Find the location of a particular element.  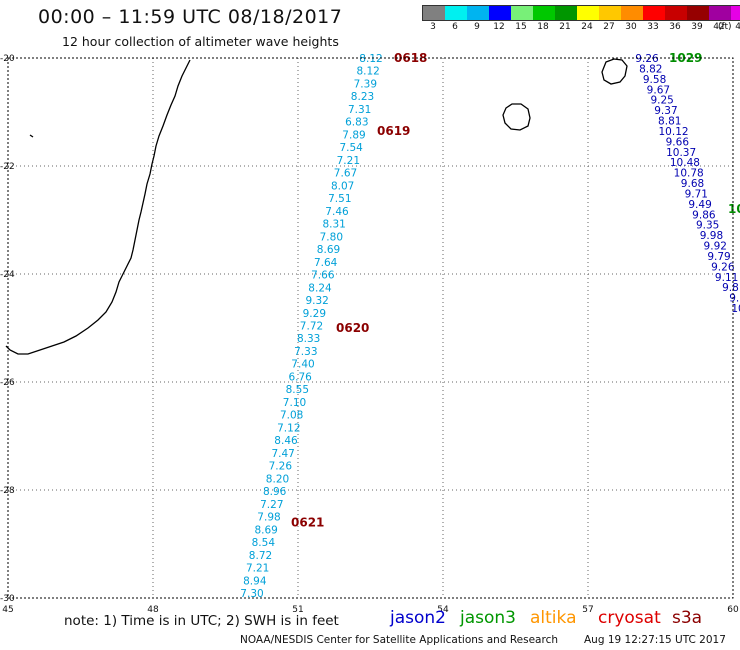

longitude-tick-label: 48 is located at coordinates (153, 610).